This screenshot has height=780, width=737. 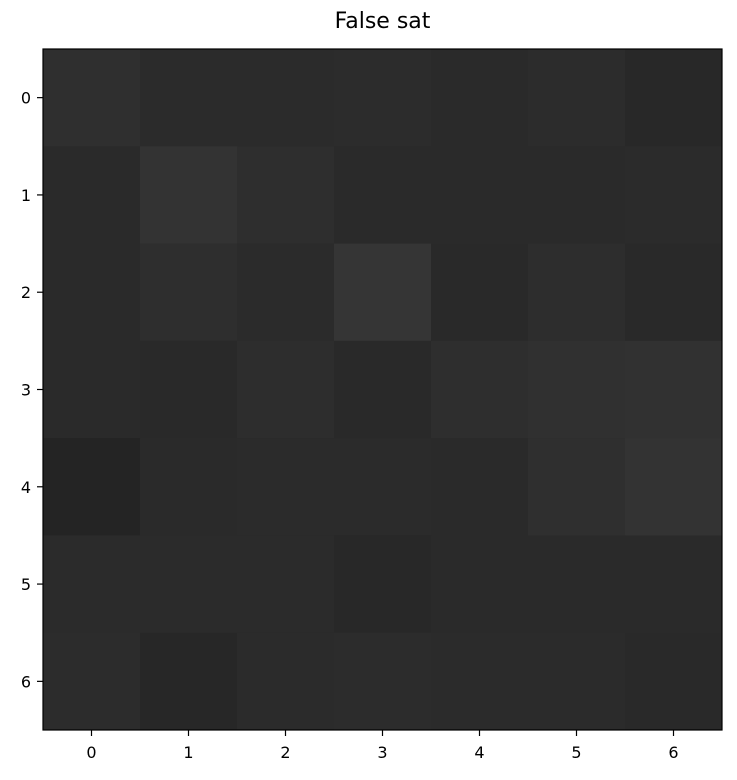 What do you see at coordinates (26, 98) in the screenshot?
I see `y-tick-label-0: 0` at bounding box center [26, 98].